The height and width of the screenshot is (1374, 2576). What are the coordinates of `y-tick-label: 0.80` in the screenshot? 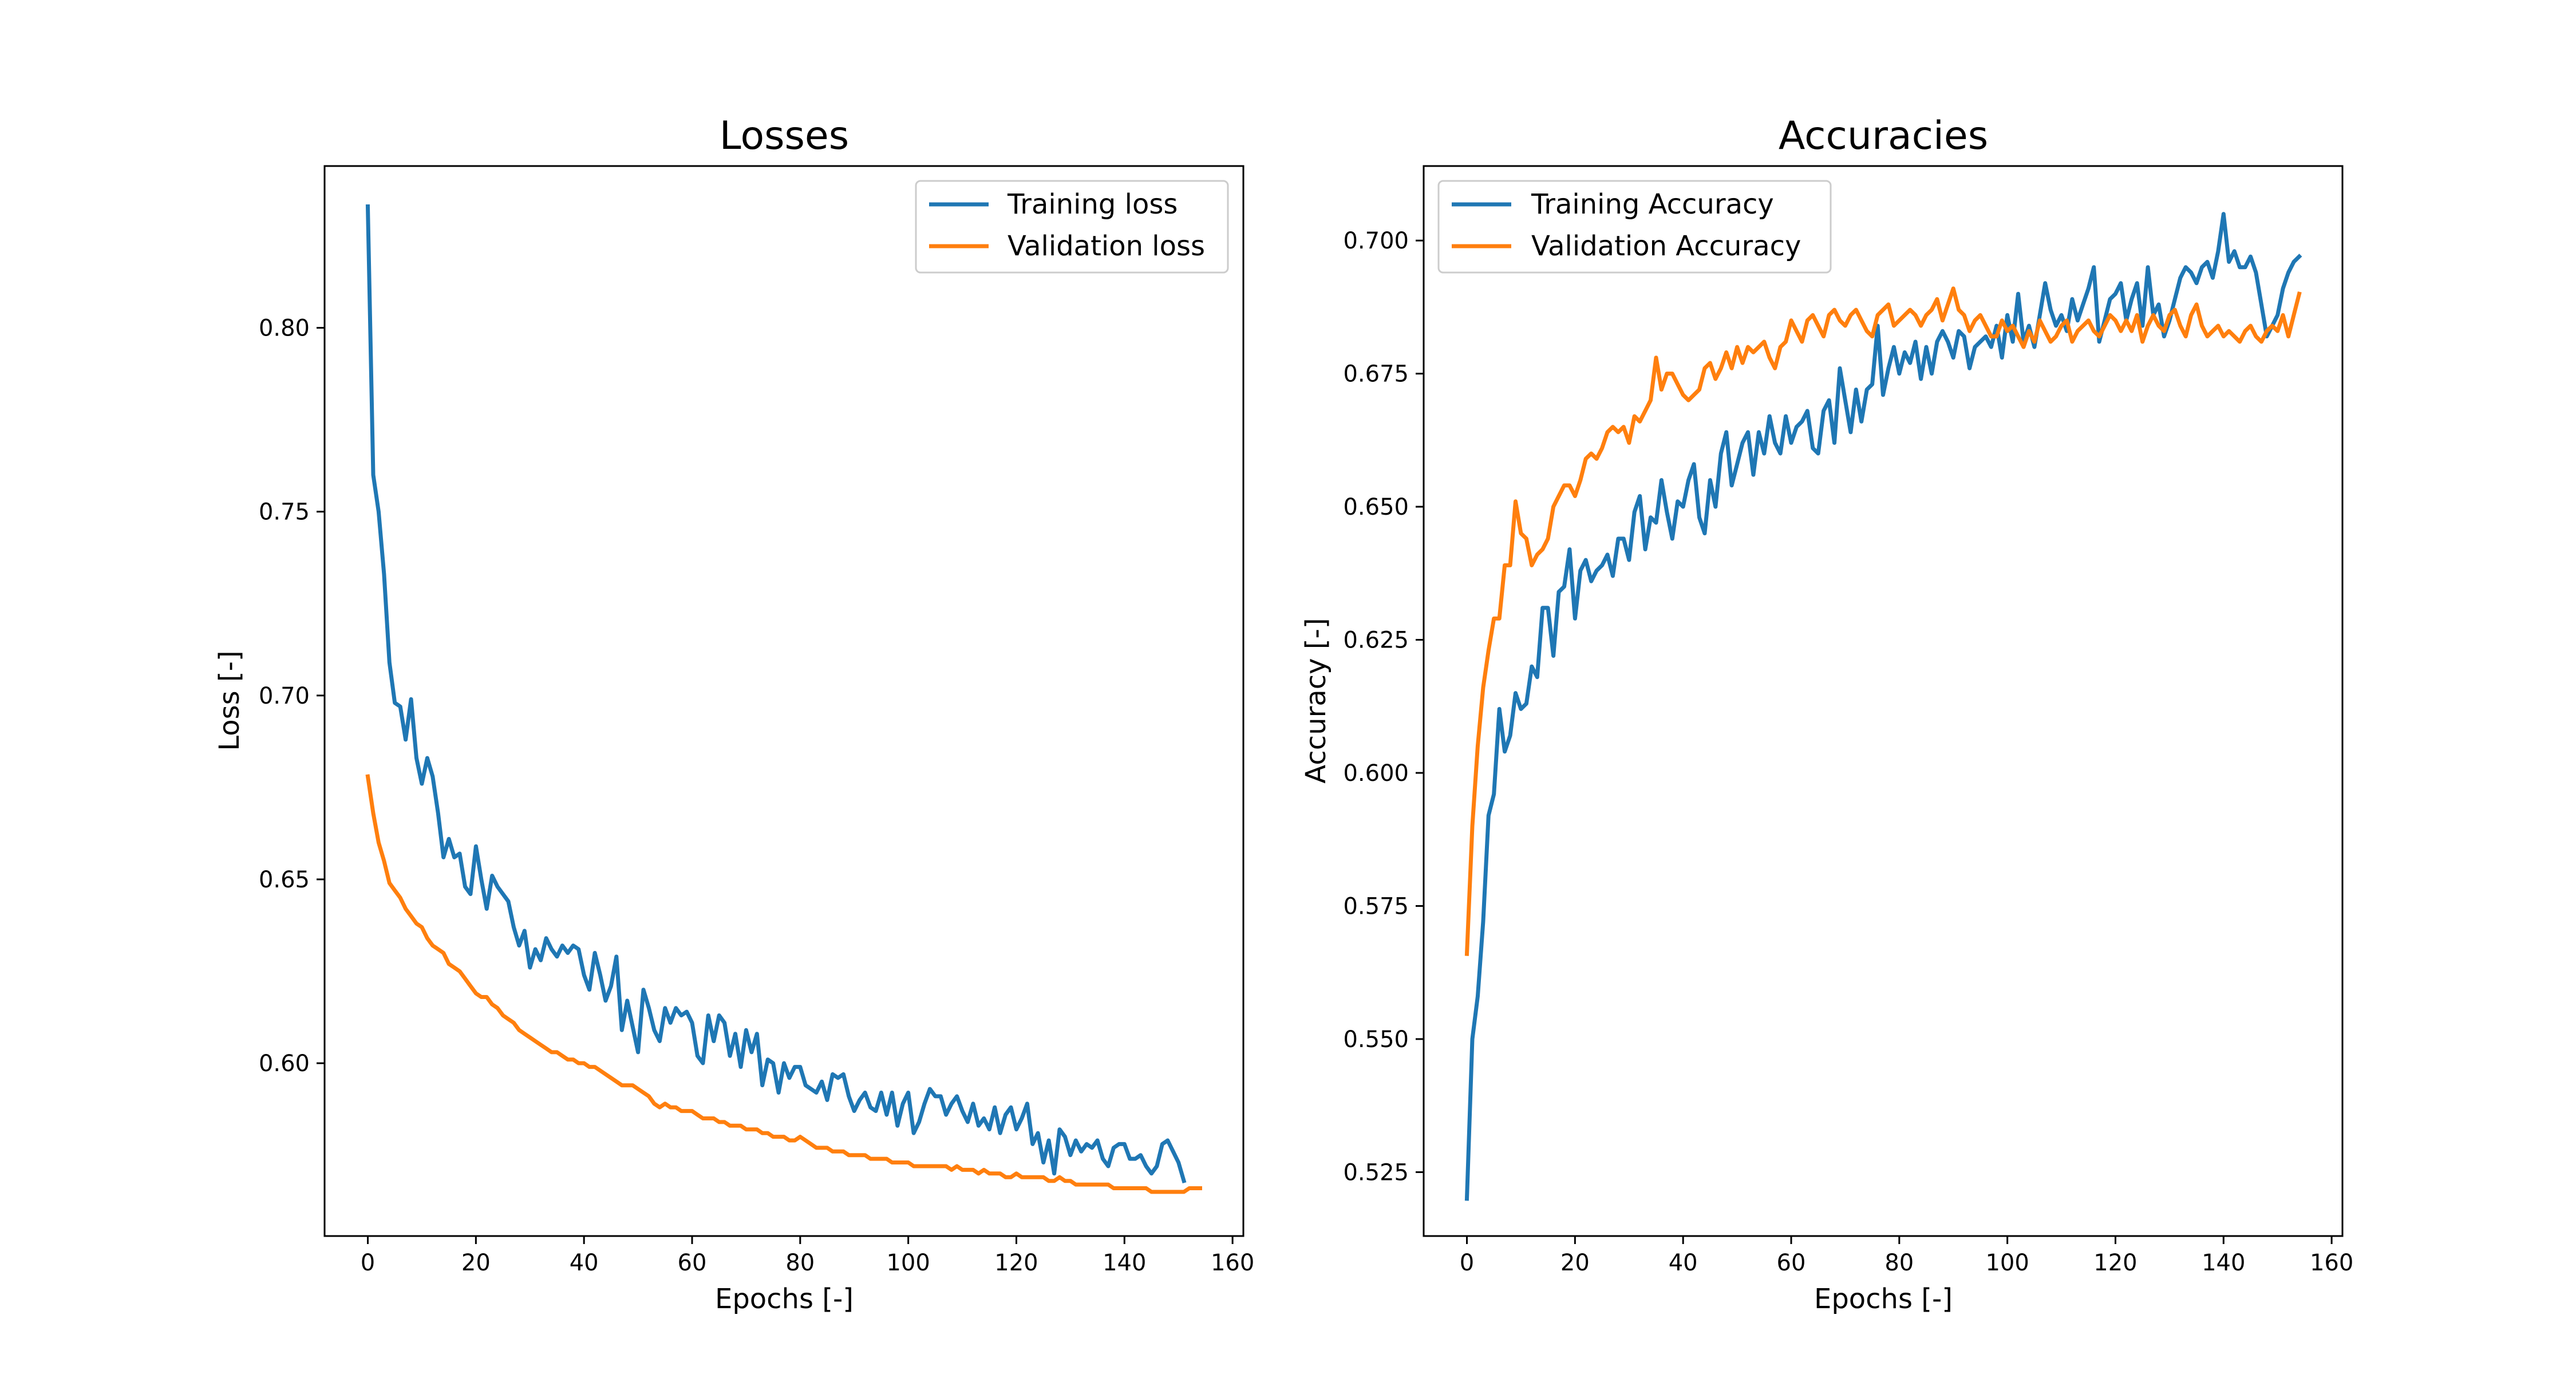 It's located at (284, 329).